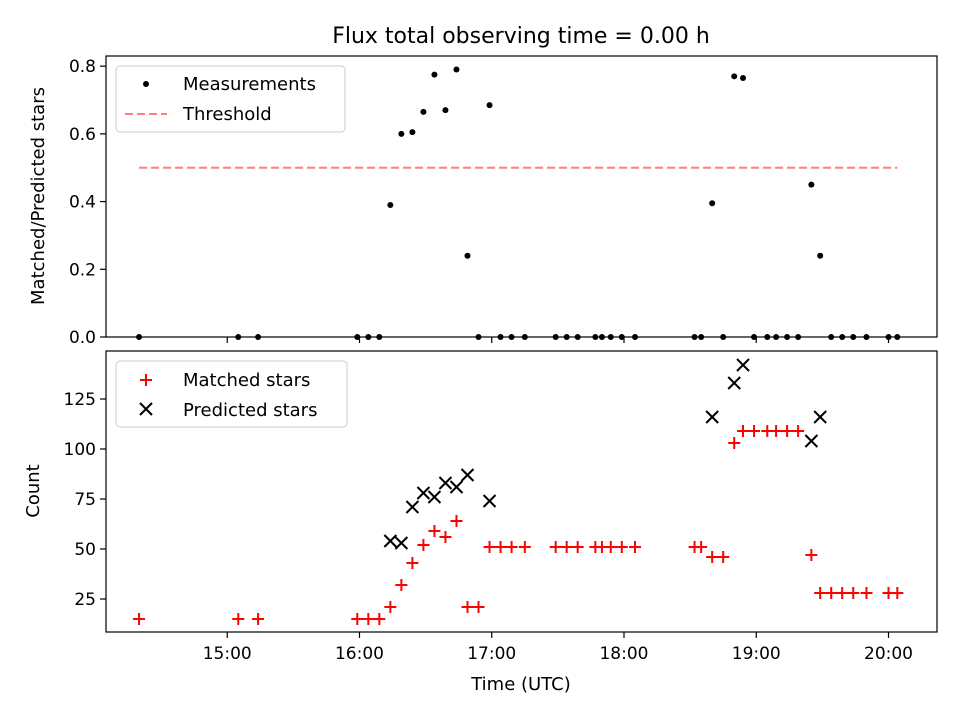 The width and height of the screenshot is (960, 720). What do you see at coordinates (246, 380) in the screenshot?
I see `legend-label-matched-stars: Matched stars` at bounding box center [246, 380].